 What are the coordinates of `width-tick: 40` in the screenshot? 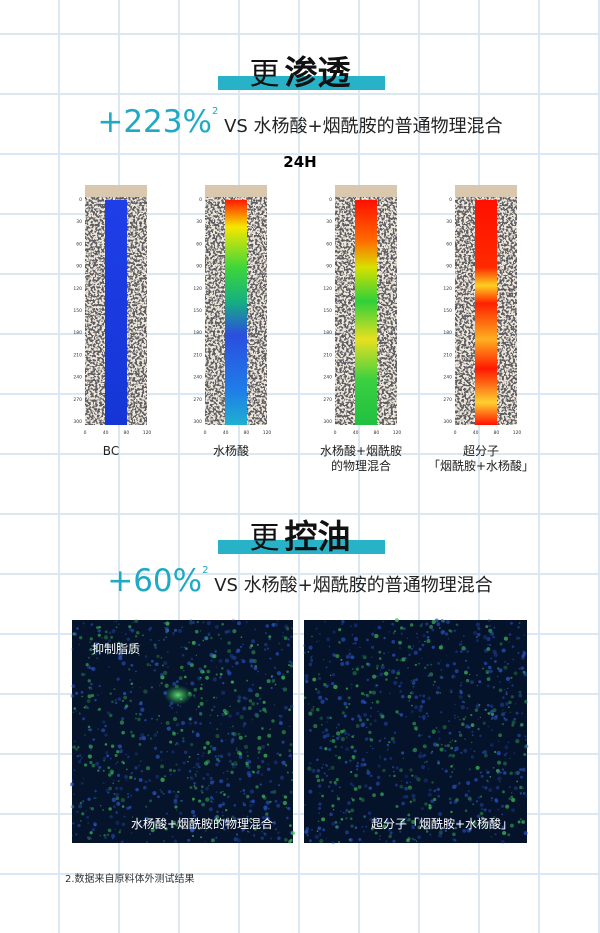 It's located at (106, 433).